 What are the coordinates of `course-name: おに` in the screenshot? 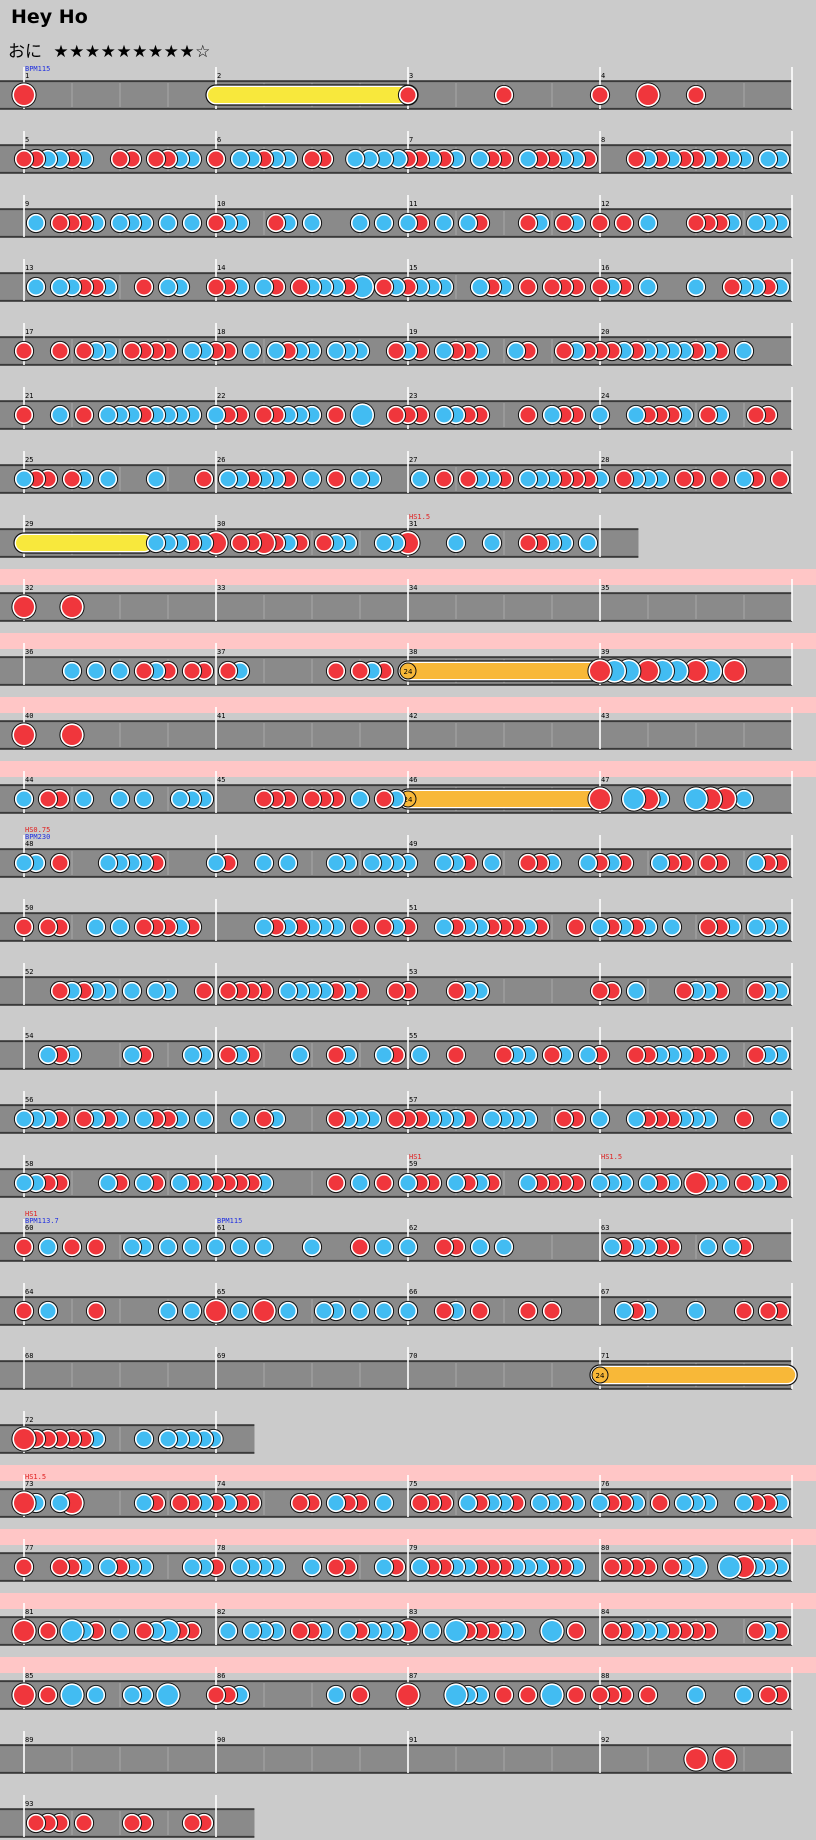 It's located at (25, 52).